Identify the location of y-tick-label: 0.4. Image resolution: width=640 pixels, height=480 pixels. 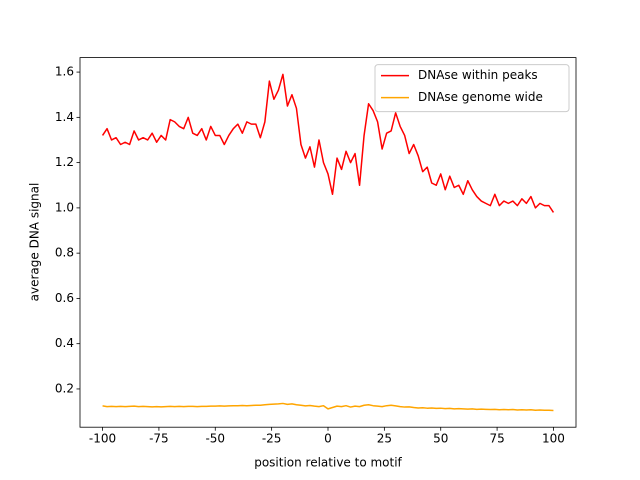
(64, 343).